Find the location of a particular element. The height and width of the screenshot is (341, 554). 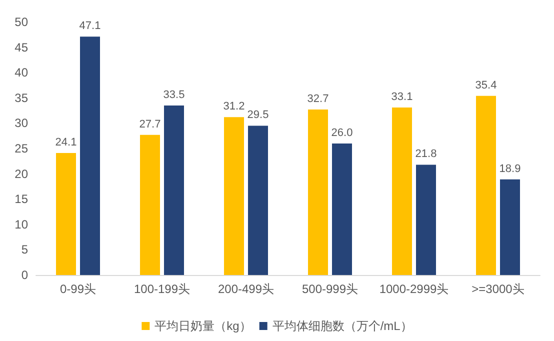

x-tick-label: 200-499头 is located at coordinates (246, 289).